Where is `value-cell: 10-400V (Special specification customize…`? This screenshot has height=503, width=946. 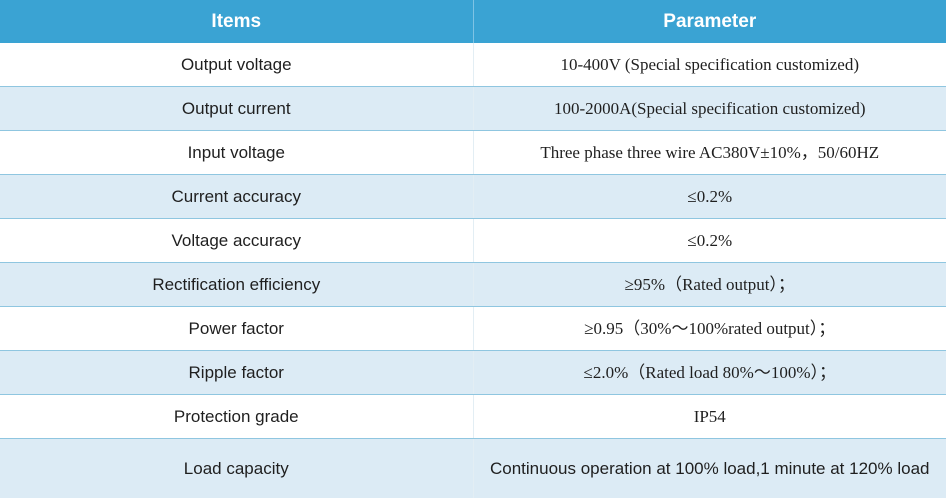
value-cell: 10-400V (Special specification customize… is located at coordinates (709, 65).